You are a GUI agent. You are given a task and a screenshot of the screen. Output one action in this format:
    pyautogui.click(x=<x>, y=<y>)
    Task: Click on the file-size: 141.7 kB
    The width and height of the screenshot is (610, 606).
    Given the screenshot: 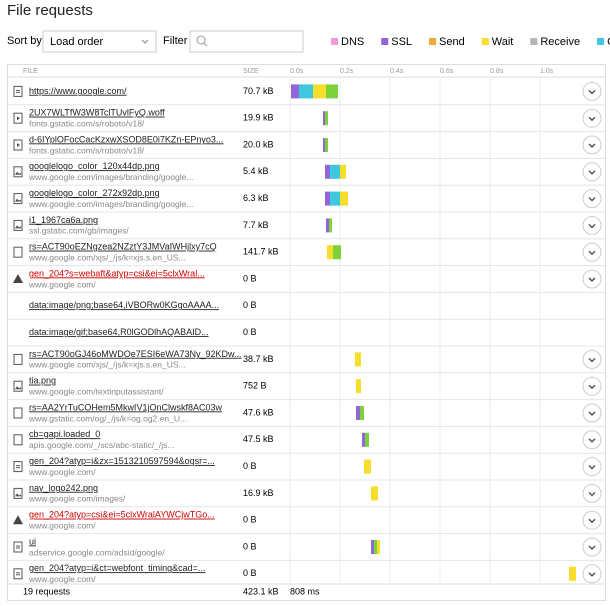 What is the action you would take?
    pyautogui.click(x=261, y=252)
    